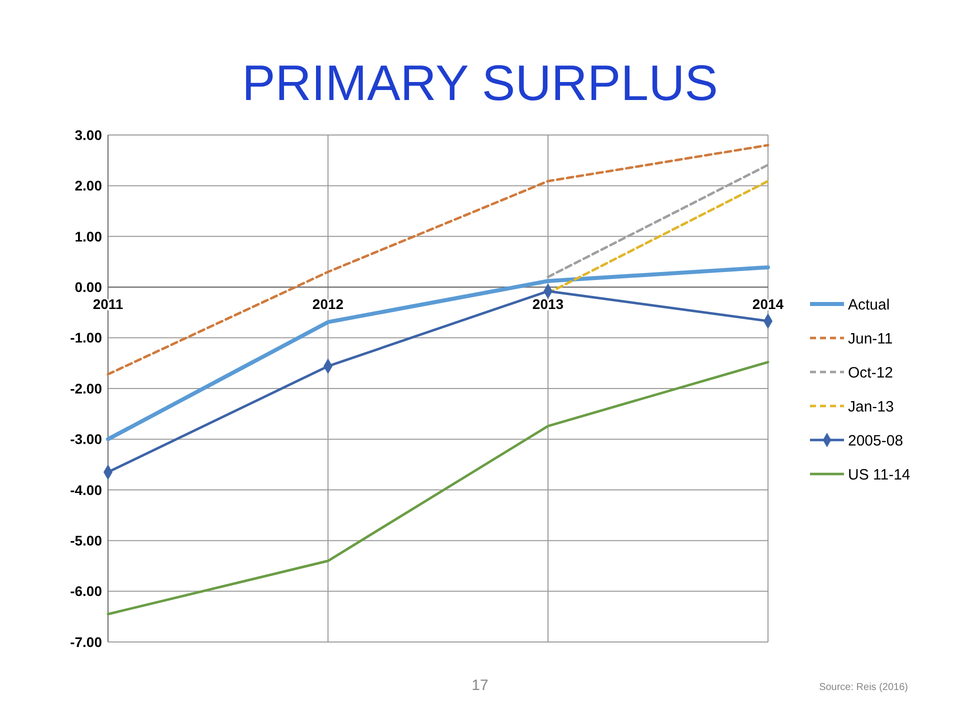  What do you see at coordinates (88, 287) in the screenshot?
I see `y-tick-label: 0.00` at bounding box center [88, 287].